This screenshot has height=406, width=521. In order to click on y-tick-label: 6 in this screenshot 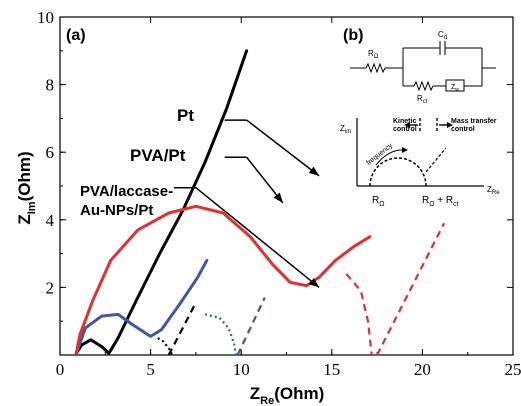, I will do `click(50, 152)`.